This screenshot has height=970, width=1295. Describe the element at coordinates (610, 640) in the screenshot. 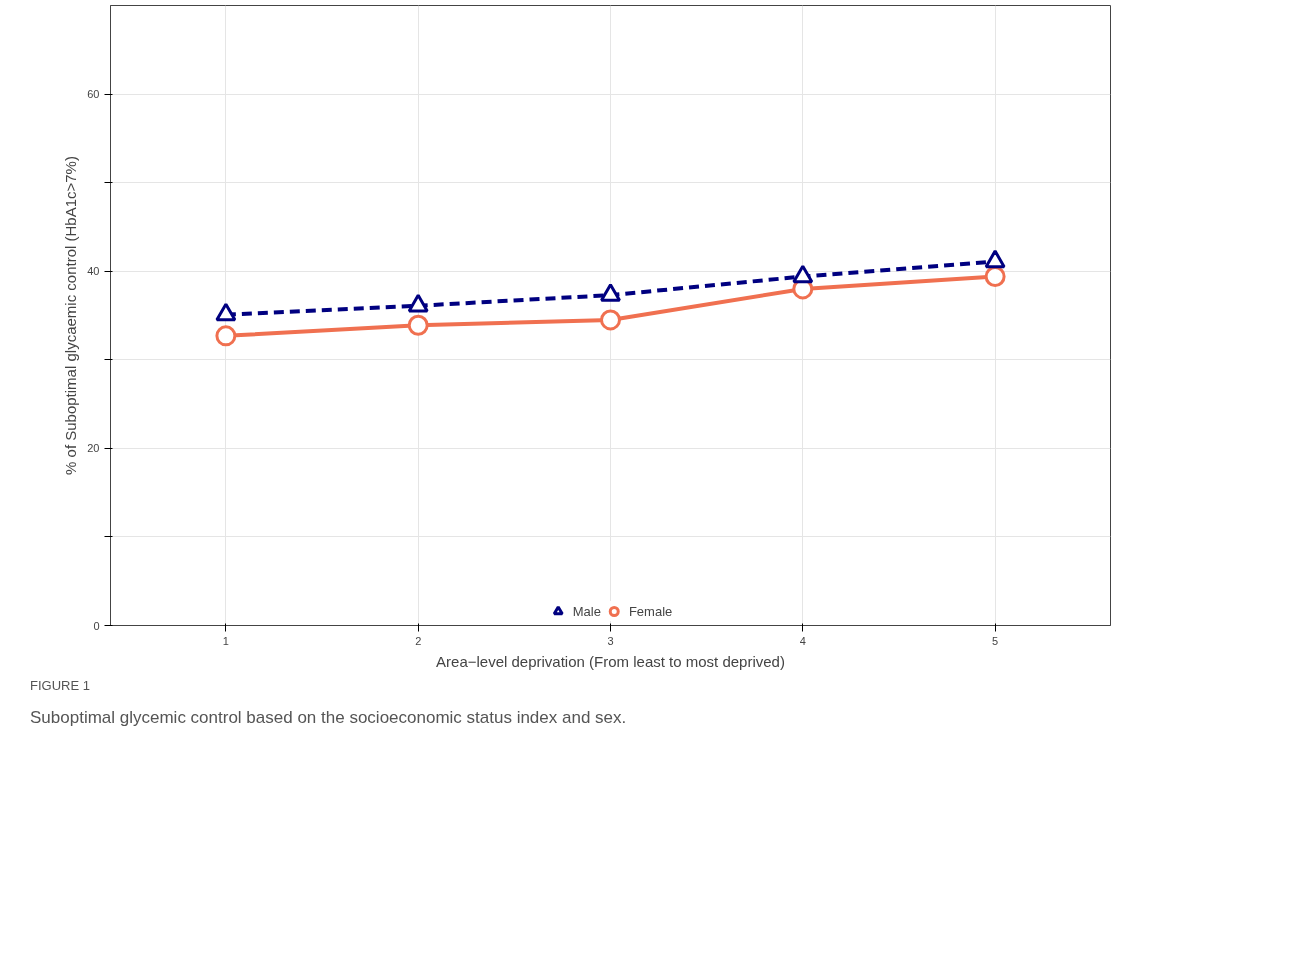

I see `x-tick-label: 3` at that location.